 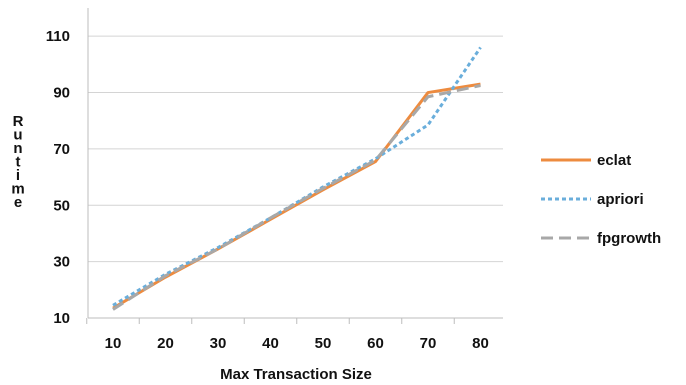 What do you see at coordinates (297, 343) in the screenshot?
I see `x-tick-labels: 10 20 30 40 50 60 70 80` at bounding box center [297, 343].